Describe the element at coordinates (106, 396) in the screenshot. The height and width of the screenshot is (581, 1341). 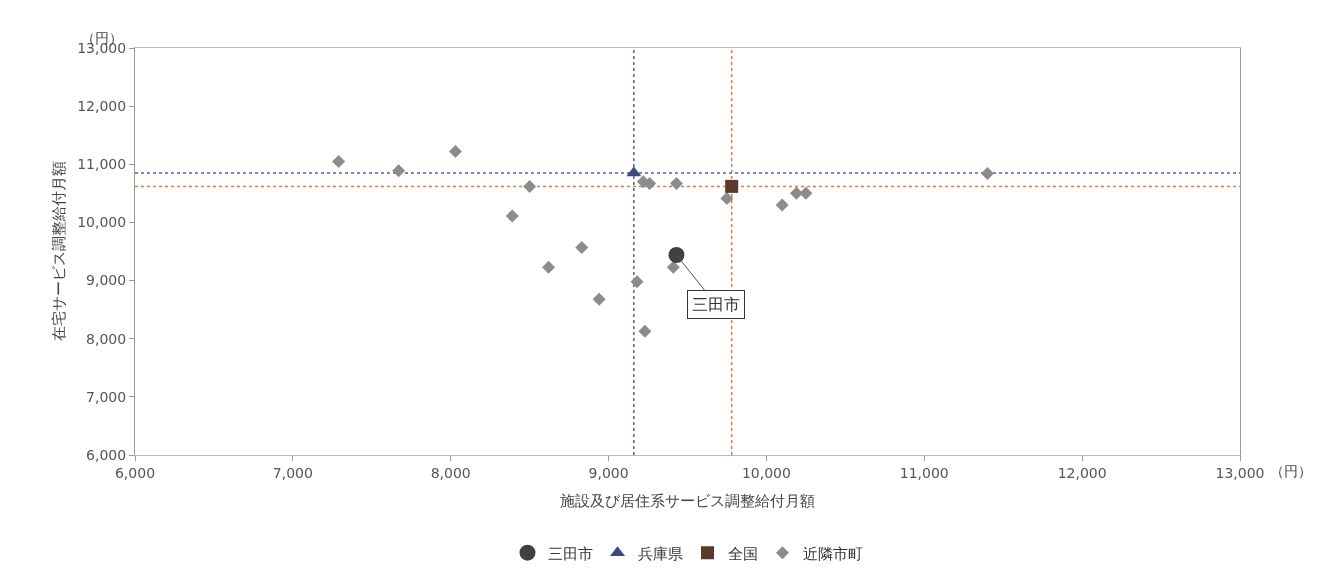
I see `y-tick-label: 7,000` at that location.